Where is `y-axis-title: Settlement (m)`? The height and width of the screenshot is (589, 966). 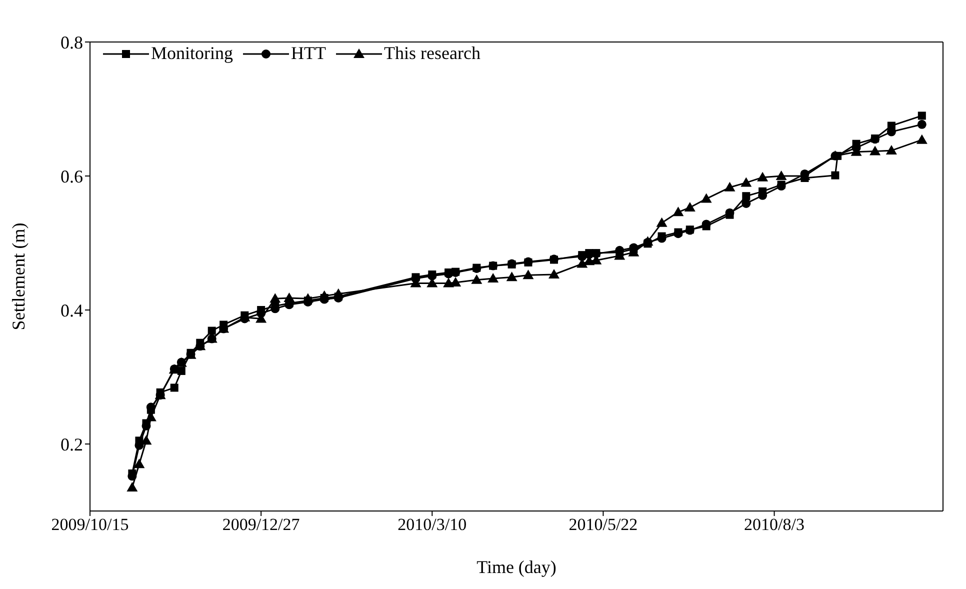
y-axis-title: Settlement (m) is located at coordinates (18, 276).